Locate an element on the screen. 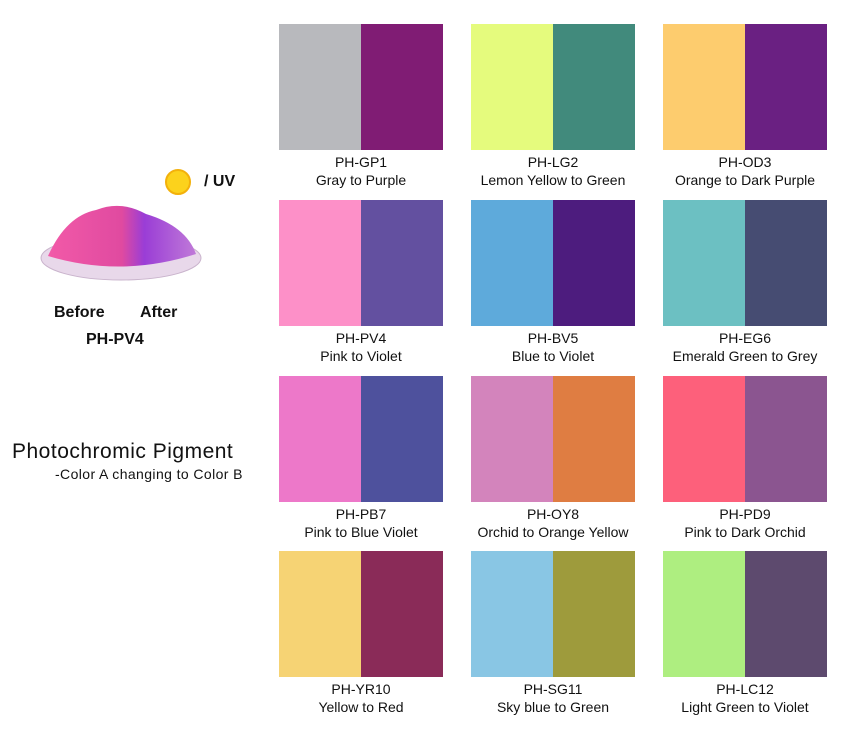 Image resolution: width=860 pixels, height=731 pixels. sample-label: PH-PV4 is located at coordinates (115, 339).